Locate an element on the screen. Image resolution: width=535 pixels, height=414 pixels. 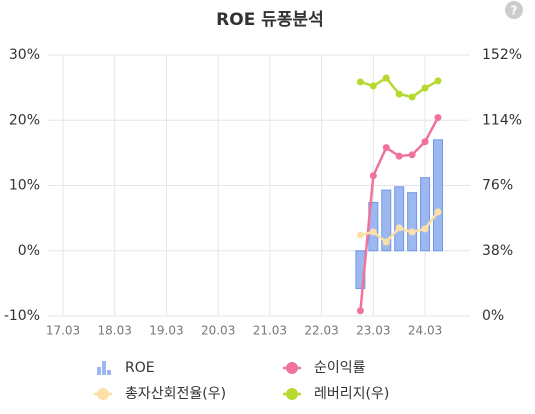
x-tick-label: 21.03 is located at coordinates (270, 331).